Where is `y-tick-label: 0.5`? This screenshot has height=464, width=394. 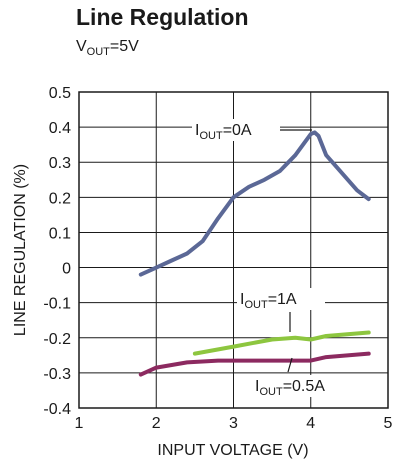
y-tick-label: 0.5 is located at coordinates (60, 93).